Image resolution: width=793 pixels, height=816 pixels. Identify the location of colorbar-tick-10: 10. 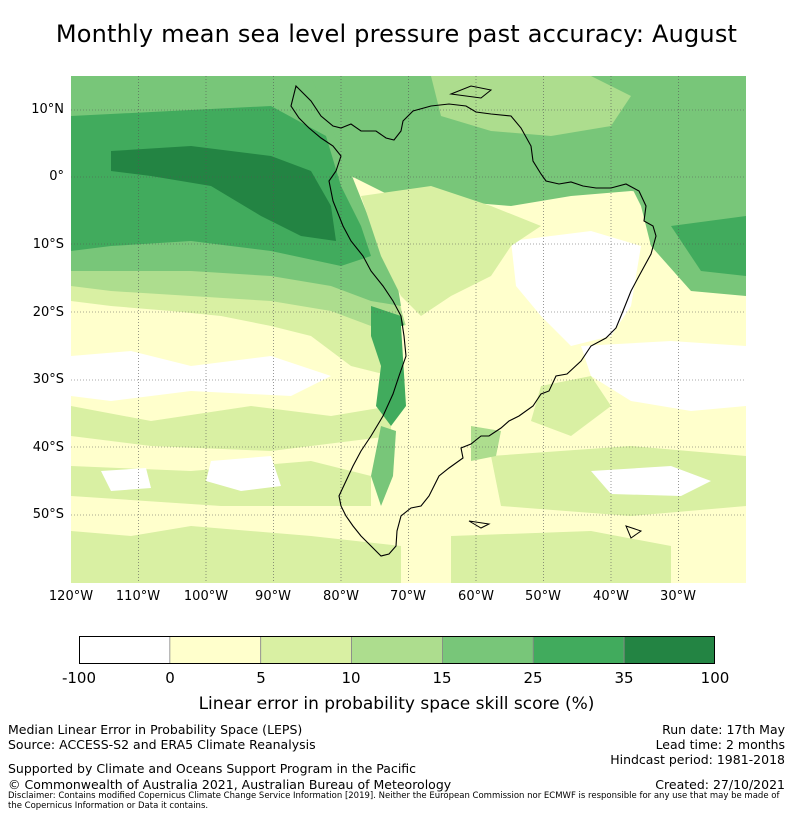
(351, 678).